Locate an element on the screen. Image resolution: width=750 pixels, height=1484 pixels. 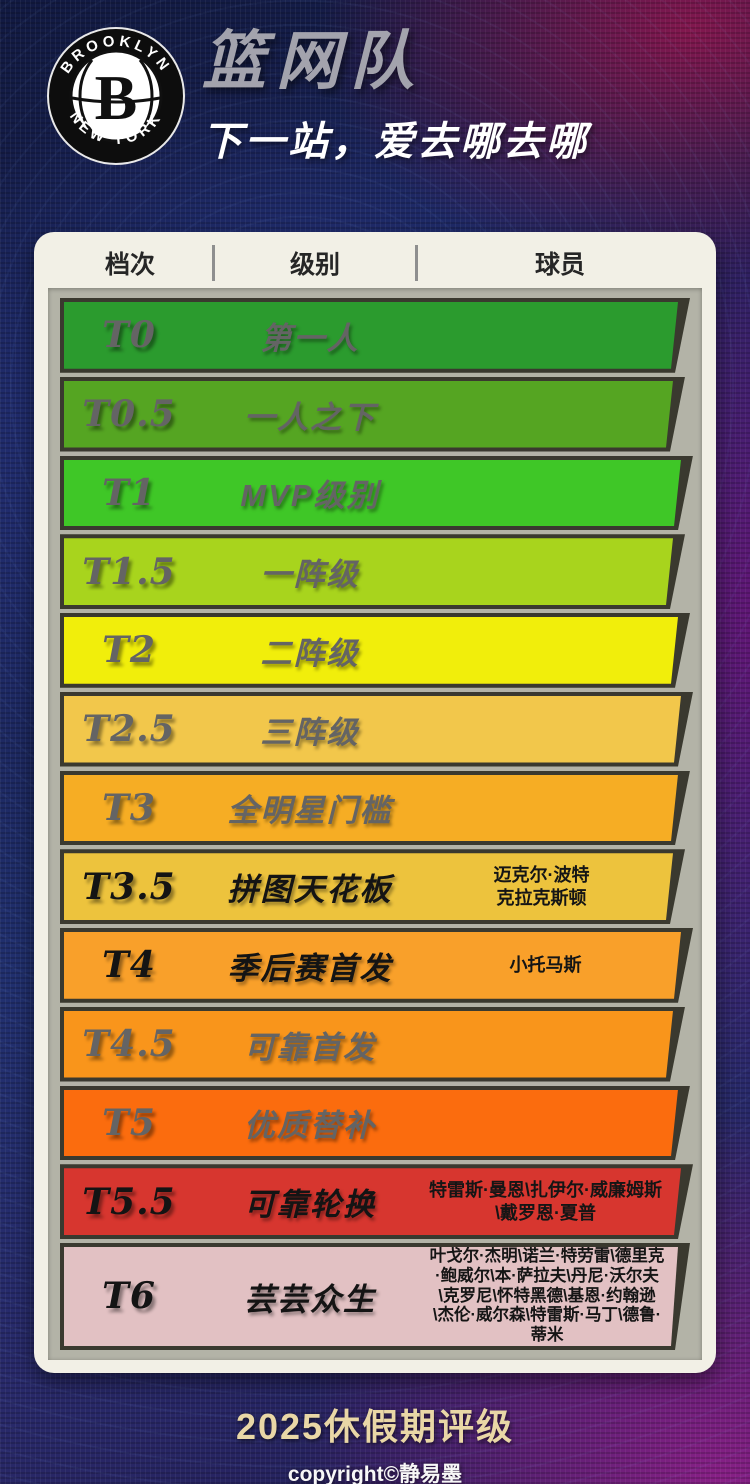
tier-row-inner: T2 二阵级 is located at coordinates (375, 650).